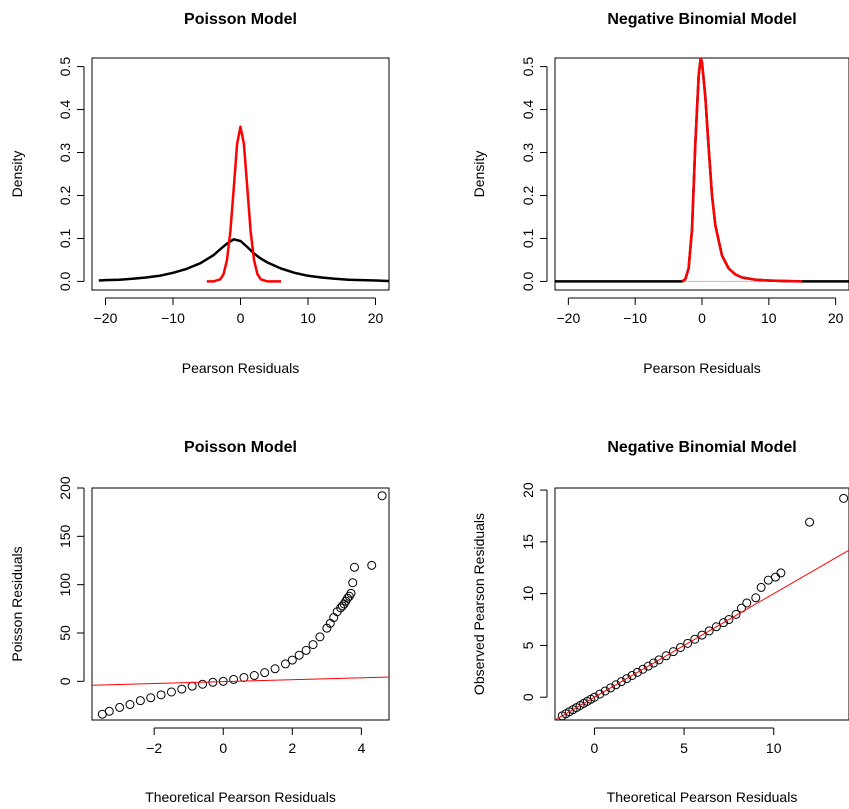 The width and height of the screenshot is (849, 809). I want to click on x-tick-label: −2, so click(154, 748).